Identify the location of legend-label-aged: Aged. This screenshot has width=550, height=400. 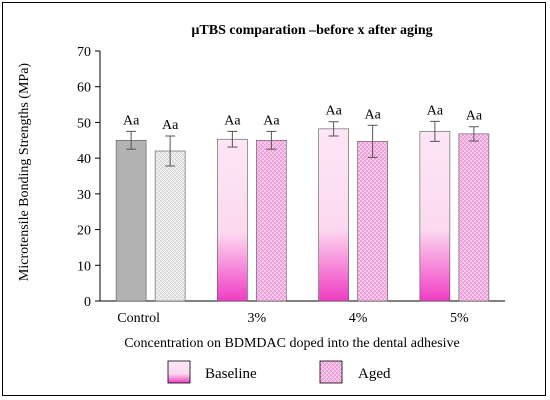
(374, 374).